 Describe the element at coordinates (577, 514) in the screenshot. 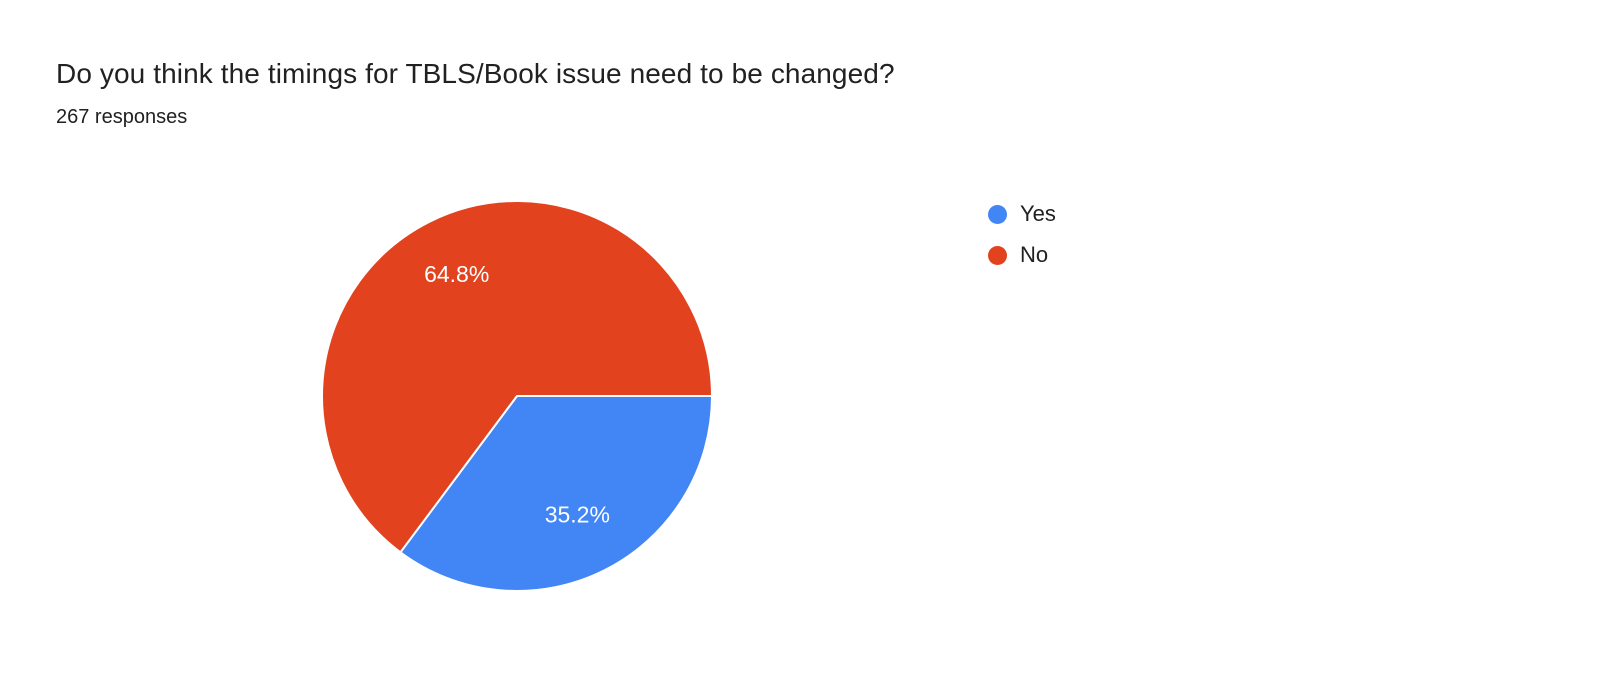

I see `slice-percent-label-yes: 35.2%` at that location.